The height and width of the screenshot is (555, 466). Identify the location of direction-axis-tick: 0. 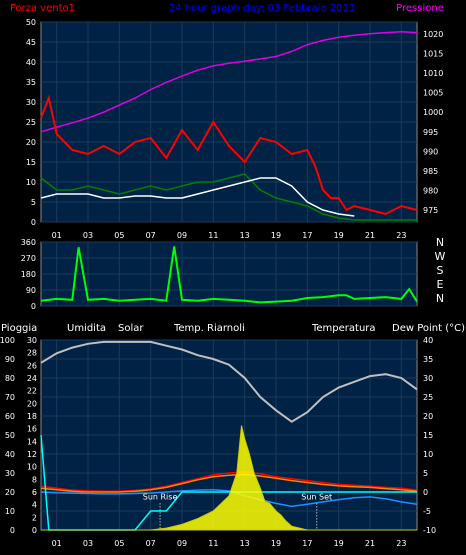
(33, 306).